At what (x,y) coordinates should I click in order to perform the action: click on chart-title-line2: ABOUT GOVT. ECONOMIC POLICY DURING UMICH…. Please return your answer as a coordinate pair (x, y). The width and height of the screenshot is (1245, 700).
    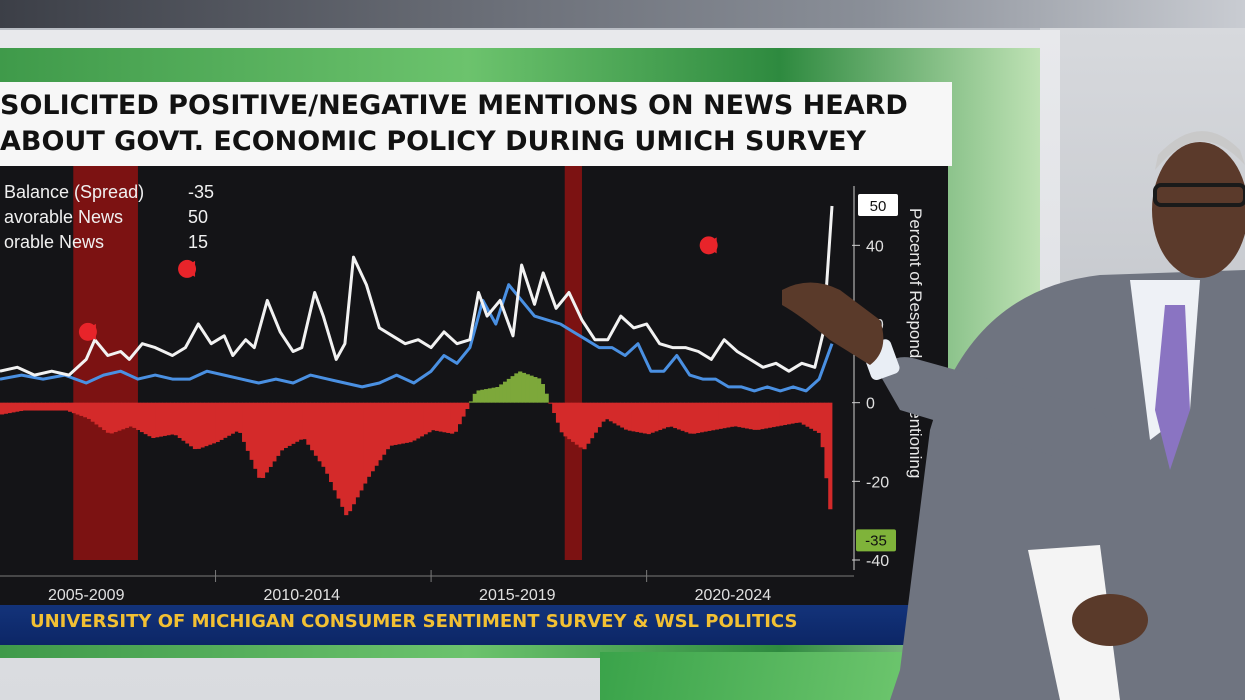
    Looking at the image, I should click on (433, 141).